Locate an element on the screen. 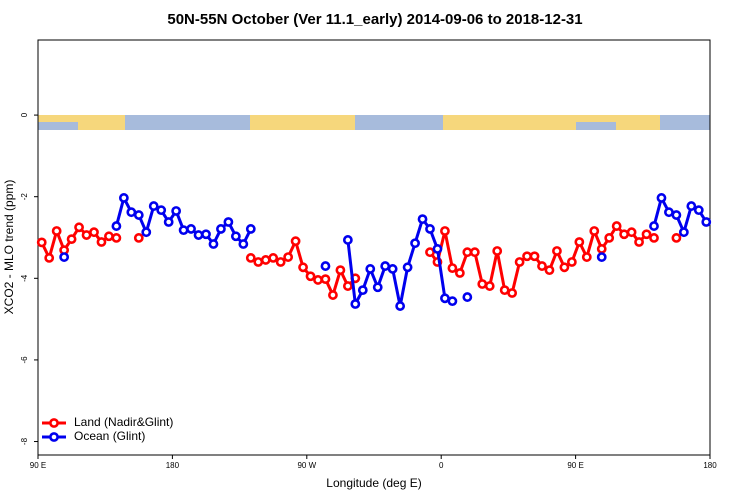  y-axis-label: XCO2 - MLO trend (ppm) is located at coordinates (9, 247).